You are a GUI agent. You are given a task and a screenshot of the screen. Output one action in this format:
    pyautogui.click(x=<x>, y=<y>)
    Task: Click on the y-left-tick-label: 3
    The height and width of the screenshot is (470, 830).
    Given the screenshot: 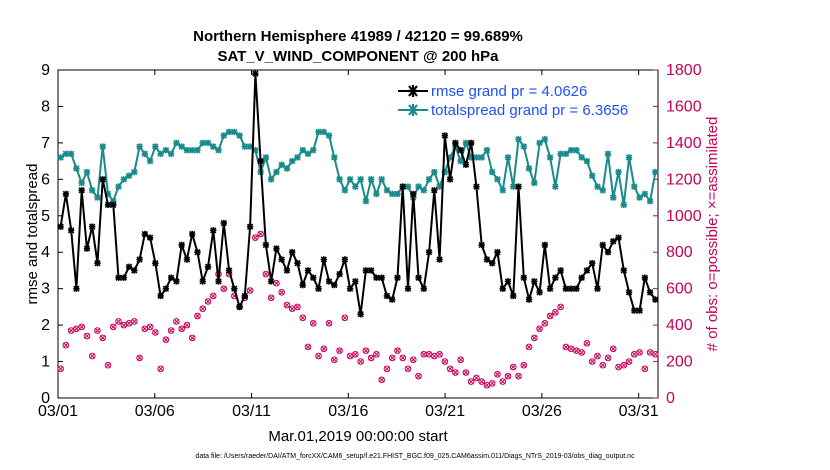 What is the action you would take?
    pyautogui.click(x=45, y=289)
    